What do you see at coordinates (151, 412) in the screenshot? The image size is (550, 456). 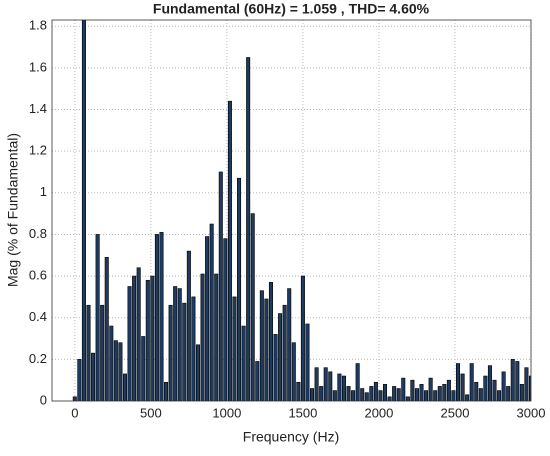 I see `x-tick-label: 500` at bounding box center [151, 412].